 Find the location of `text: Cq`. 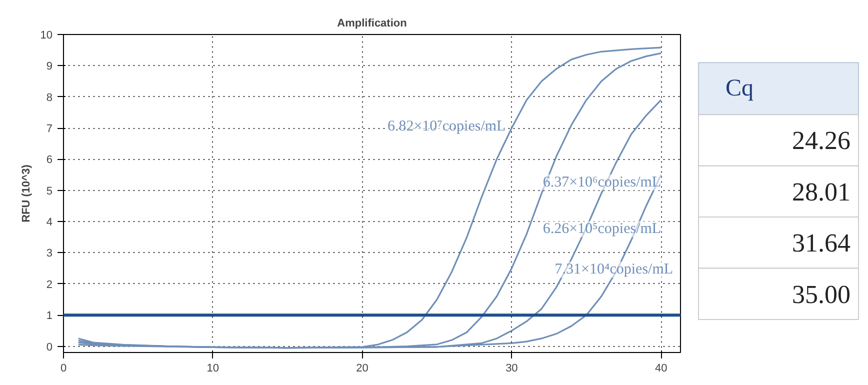

text: Cq is located at coordinates (740, 89).